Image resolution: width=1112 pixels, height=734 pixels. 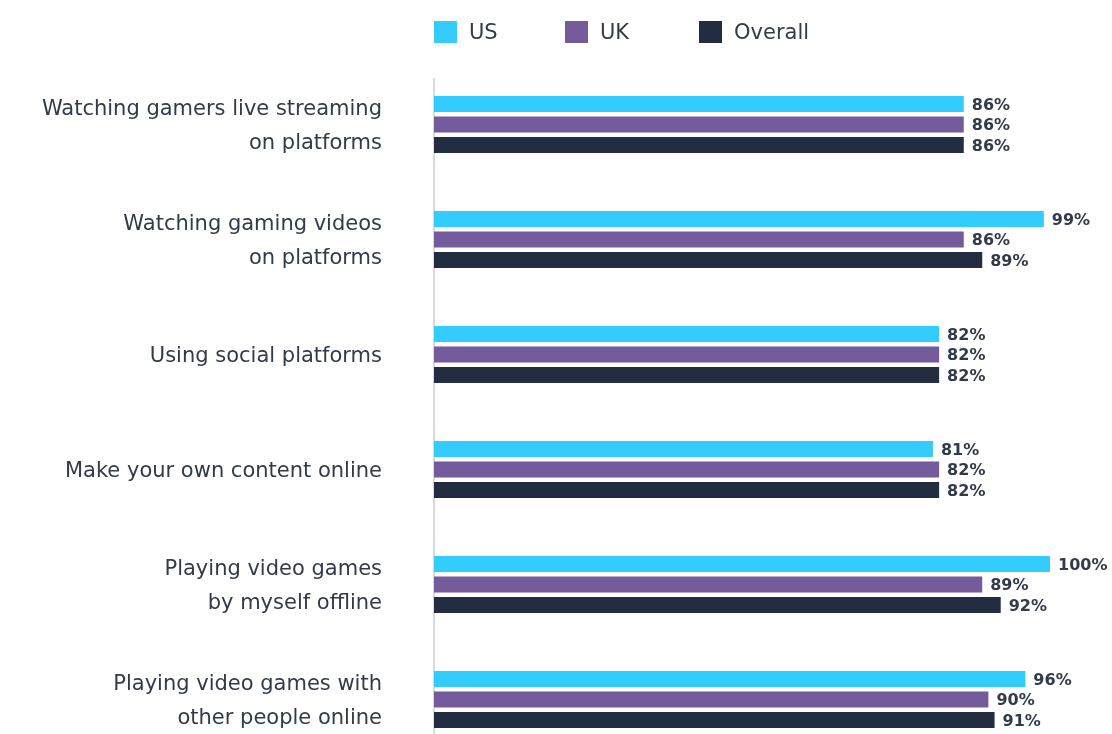 What do you see at coordinates (772, 32) in the screenshot?
I see `legend-label: Overall` at bounding box center [772, 32].